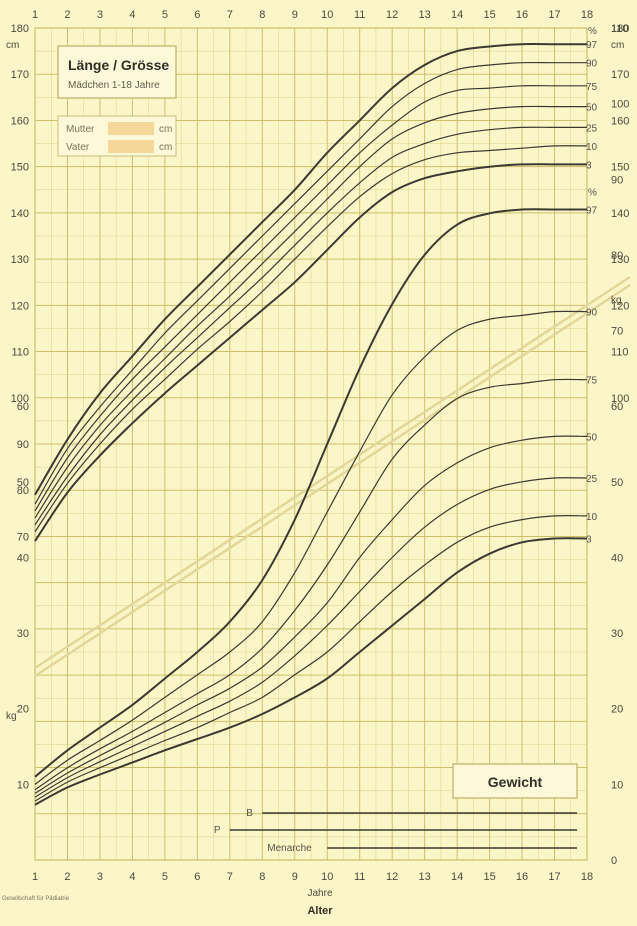 The height and width of the screenshot is (926, 637). I want to click on height-percentile-label: 90, so click(592, 64).